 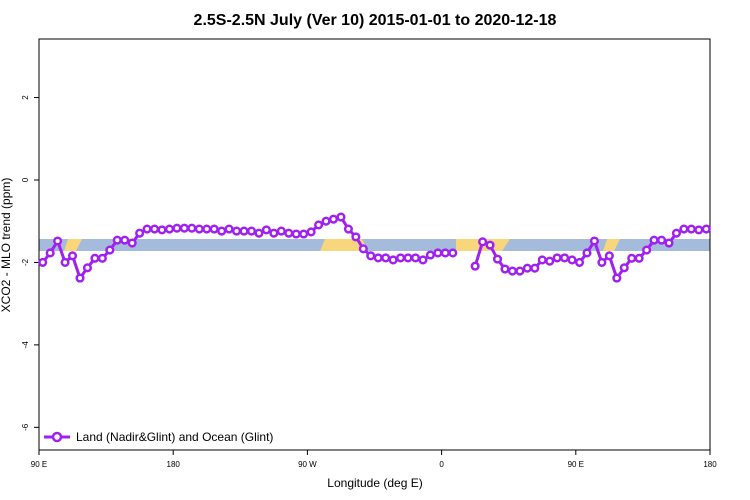 I want to click on legend-label: Land (Nadir&Glint) and Ocean (Glint), so click(x=174, y=437).